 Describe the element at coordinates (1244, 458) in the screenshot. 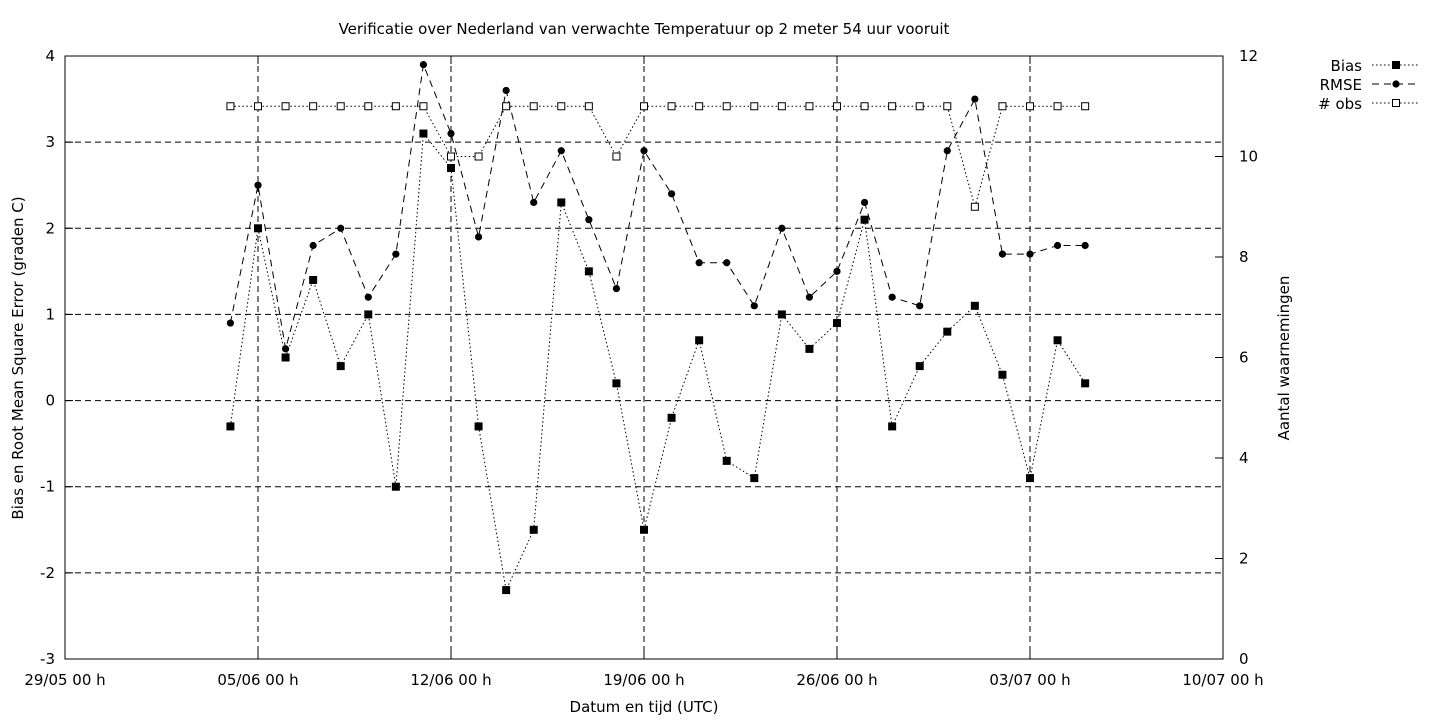

I see `y2-tick-label: 4` at that location.